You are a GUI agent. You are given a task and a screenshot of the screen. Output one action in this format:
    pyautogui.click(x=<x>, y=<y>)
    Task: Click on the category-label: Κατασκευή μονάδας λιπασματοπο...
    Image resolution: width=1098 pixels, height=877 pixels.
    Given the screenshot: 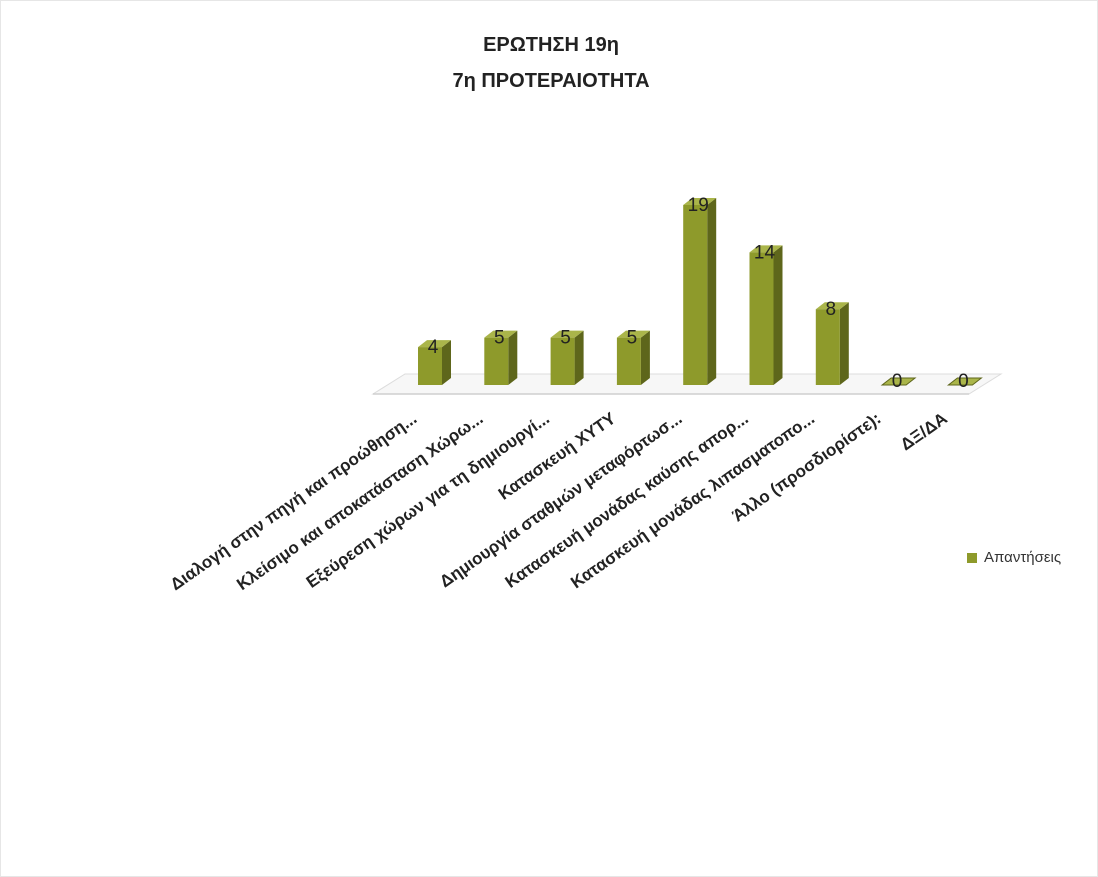 What is the action you would take?
    pyautogui.click(x=692, y=501)
    